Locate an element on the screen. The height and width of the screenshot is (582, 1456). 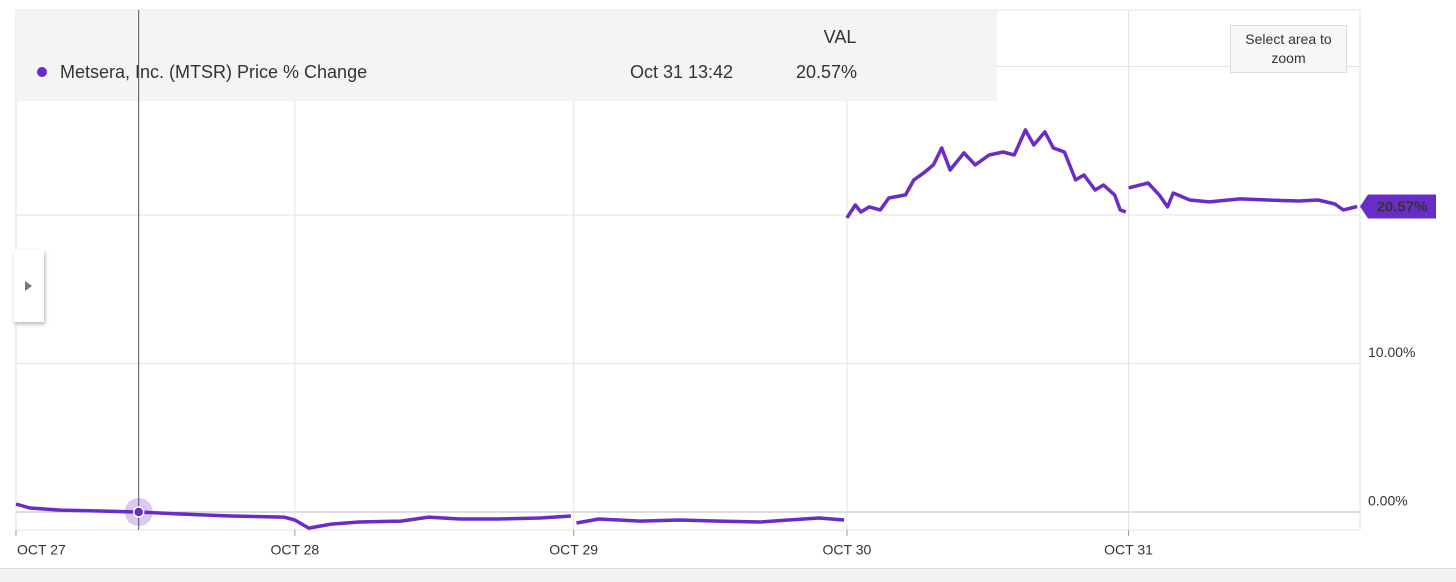
sidebar-toggle is located at coordinates (29, 286).